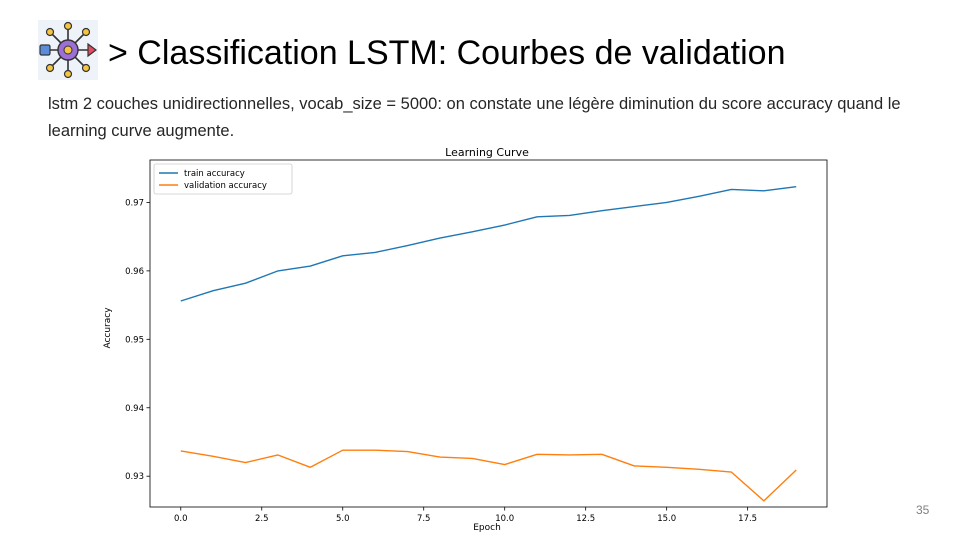 This screenshot has width=960, height=540. What do you see at coordinates (488, 243) in the screenshot?
I see `series-line-train-accuracy` at bounding box center [488, 243].